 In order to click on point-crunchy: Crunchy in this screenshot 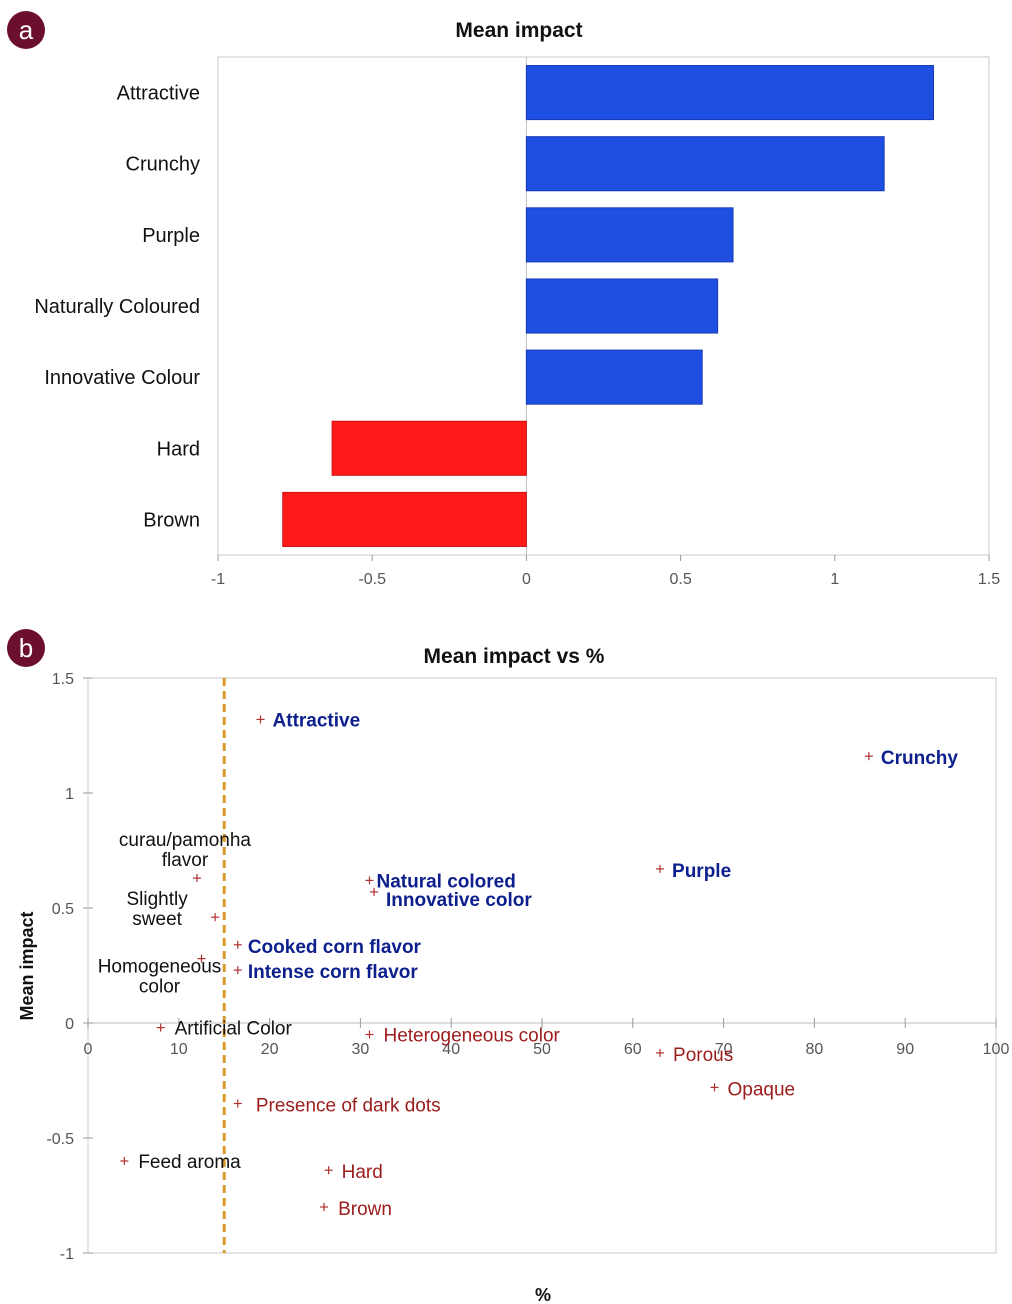, I will do `click(911, 758)`.